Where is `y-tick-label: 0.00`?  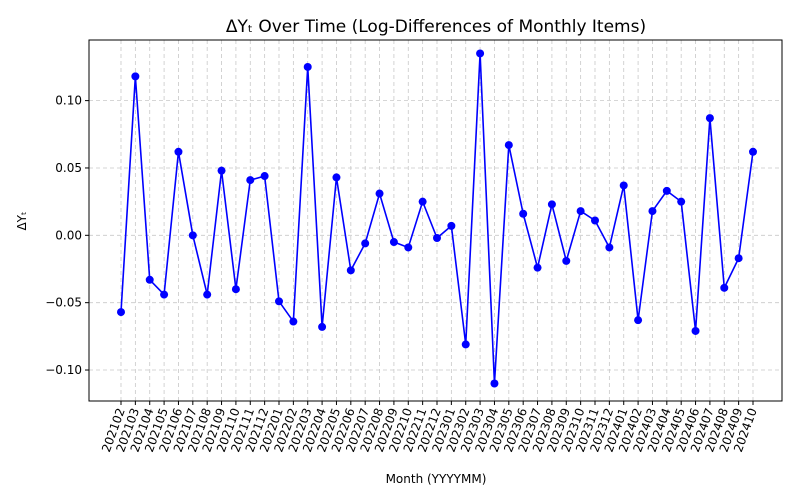 y-tick-label: 0.00 is located at coordinates (68, 235).